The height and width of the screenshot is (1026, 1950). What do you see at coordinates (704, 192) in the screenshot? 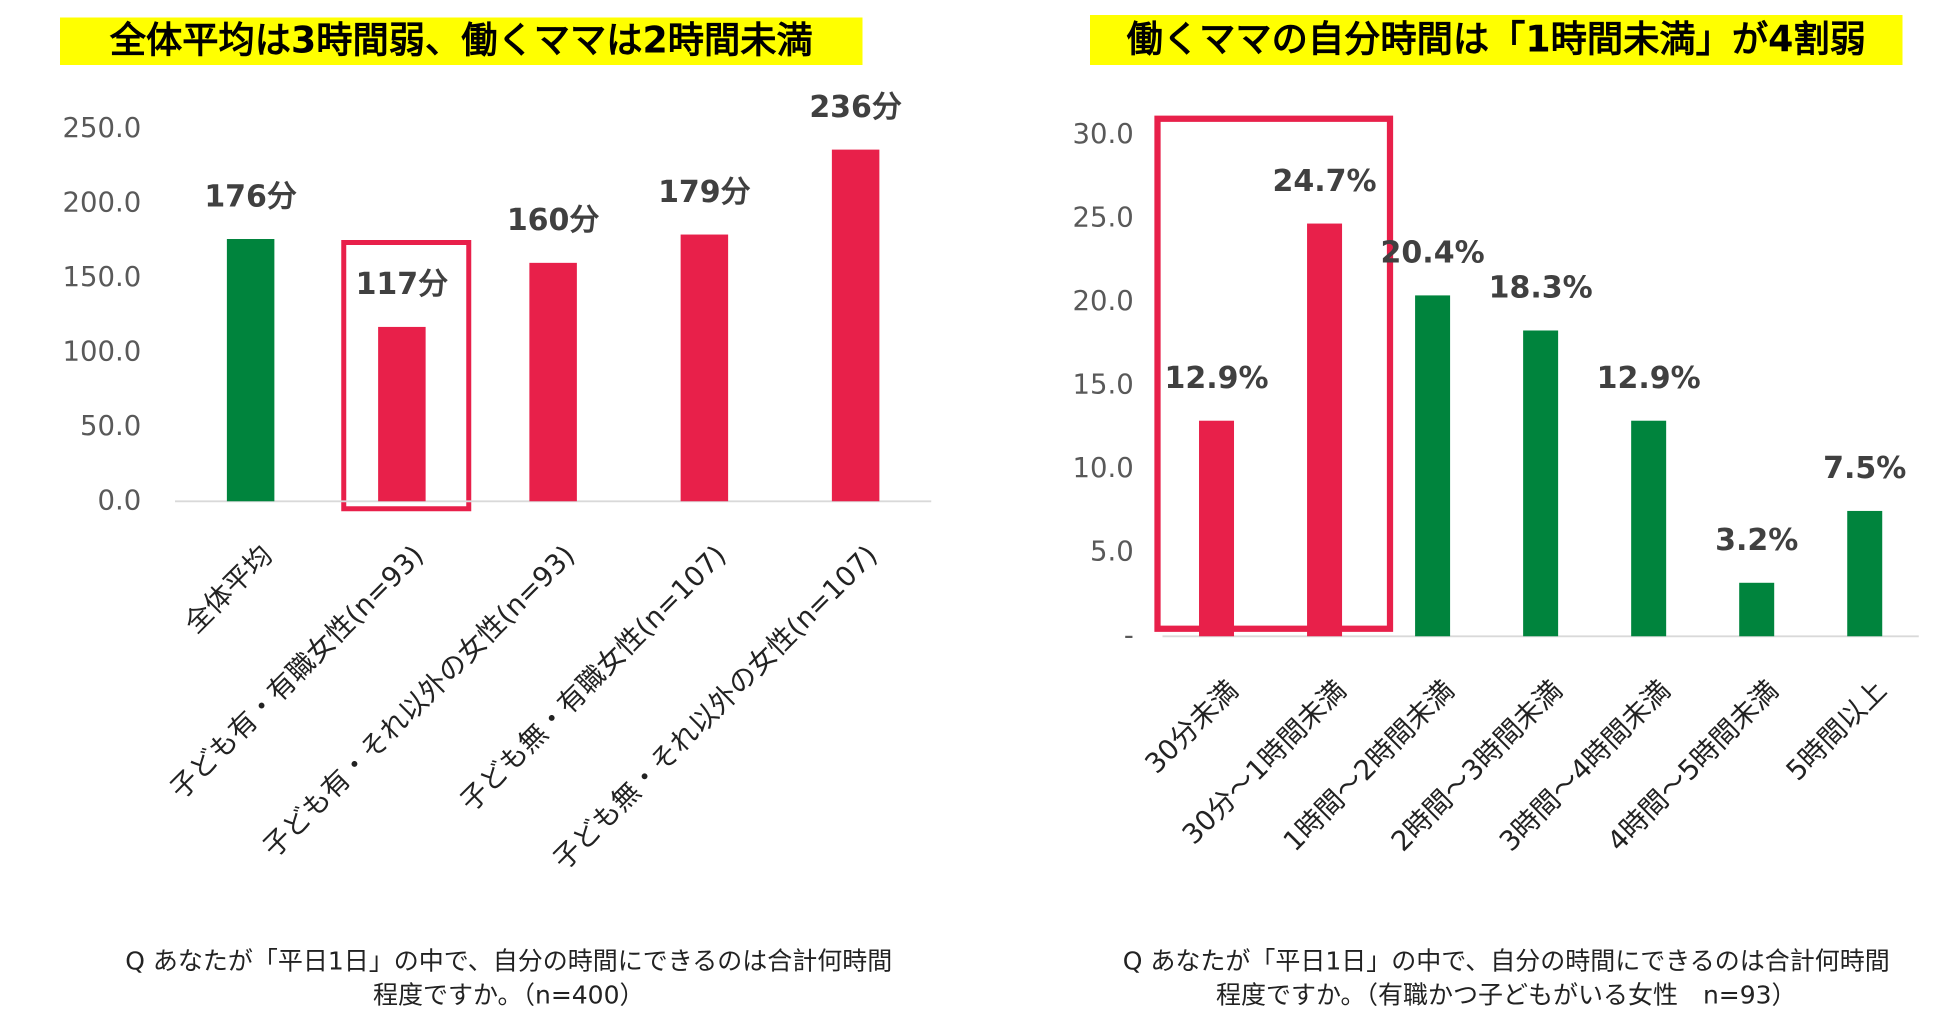
I see `value-label: 179分` at bounding box center [704, 192].